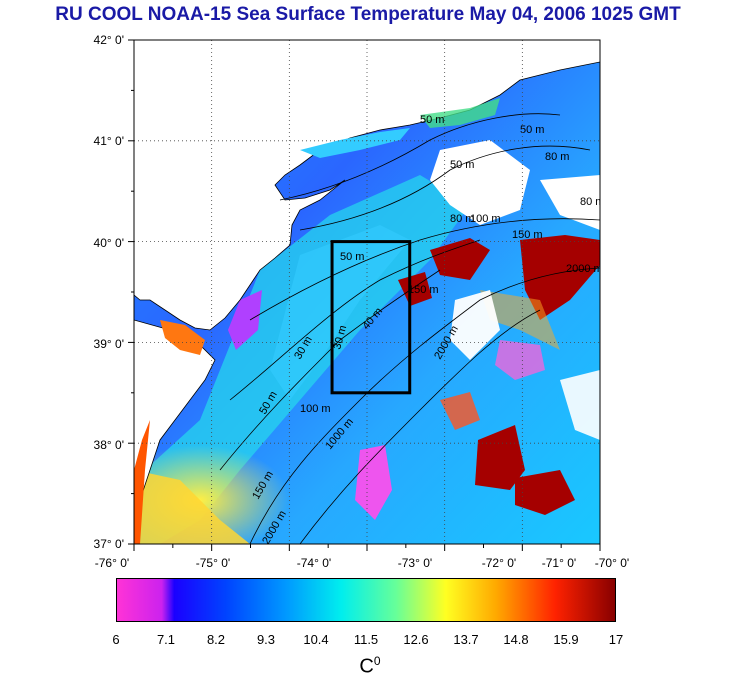 This screenshot has width=736, height=680. Describe the element at coordinates (108, 243) in the screenshot. I see `lat-tick-label: 40° 0'` at that location.